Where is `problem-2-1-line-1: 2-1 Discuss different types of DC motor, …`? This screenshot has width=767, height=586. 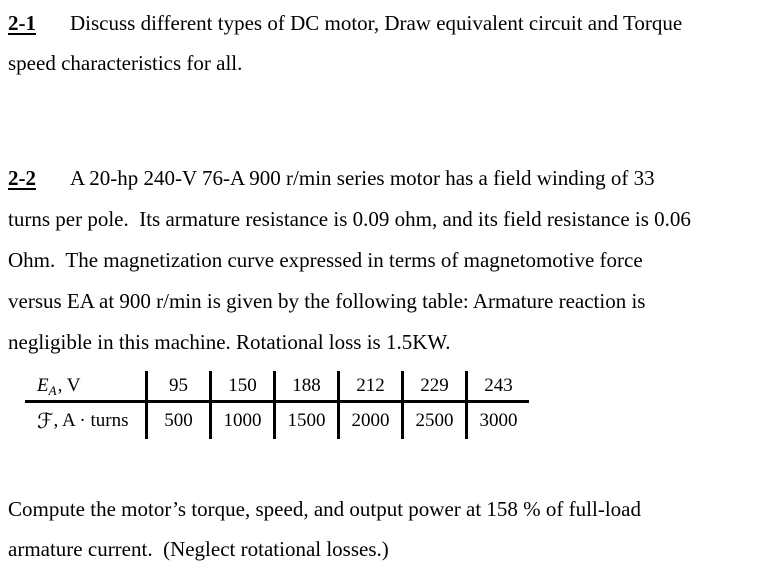
problem-2-1-line-1: 2-1 Discuss different types of DC motor, … is located at coordinates (387, 23).